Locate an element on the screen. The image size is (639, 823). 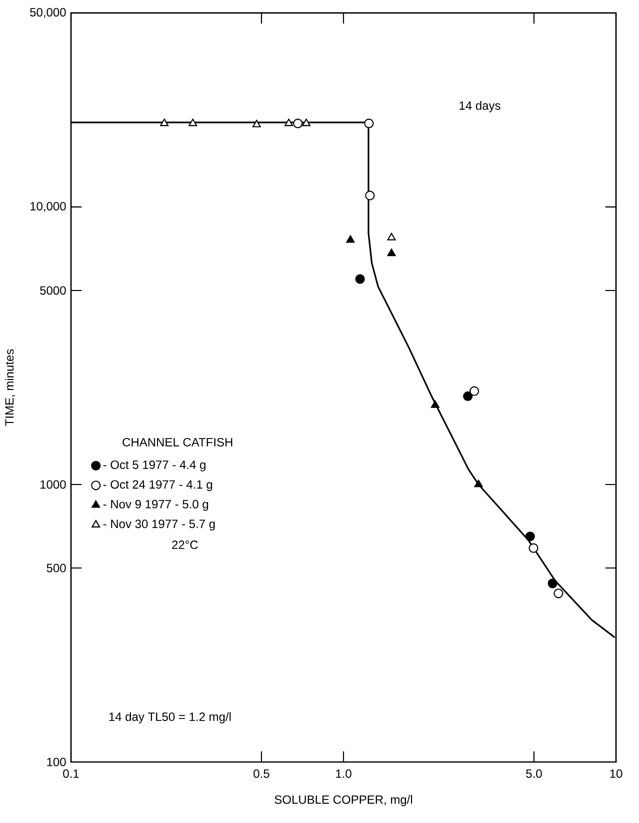
legend-label: - Oct 24 1977 - 4.1 g is located at coordinates (157, 486).